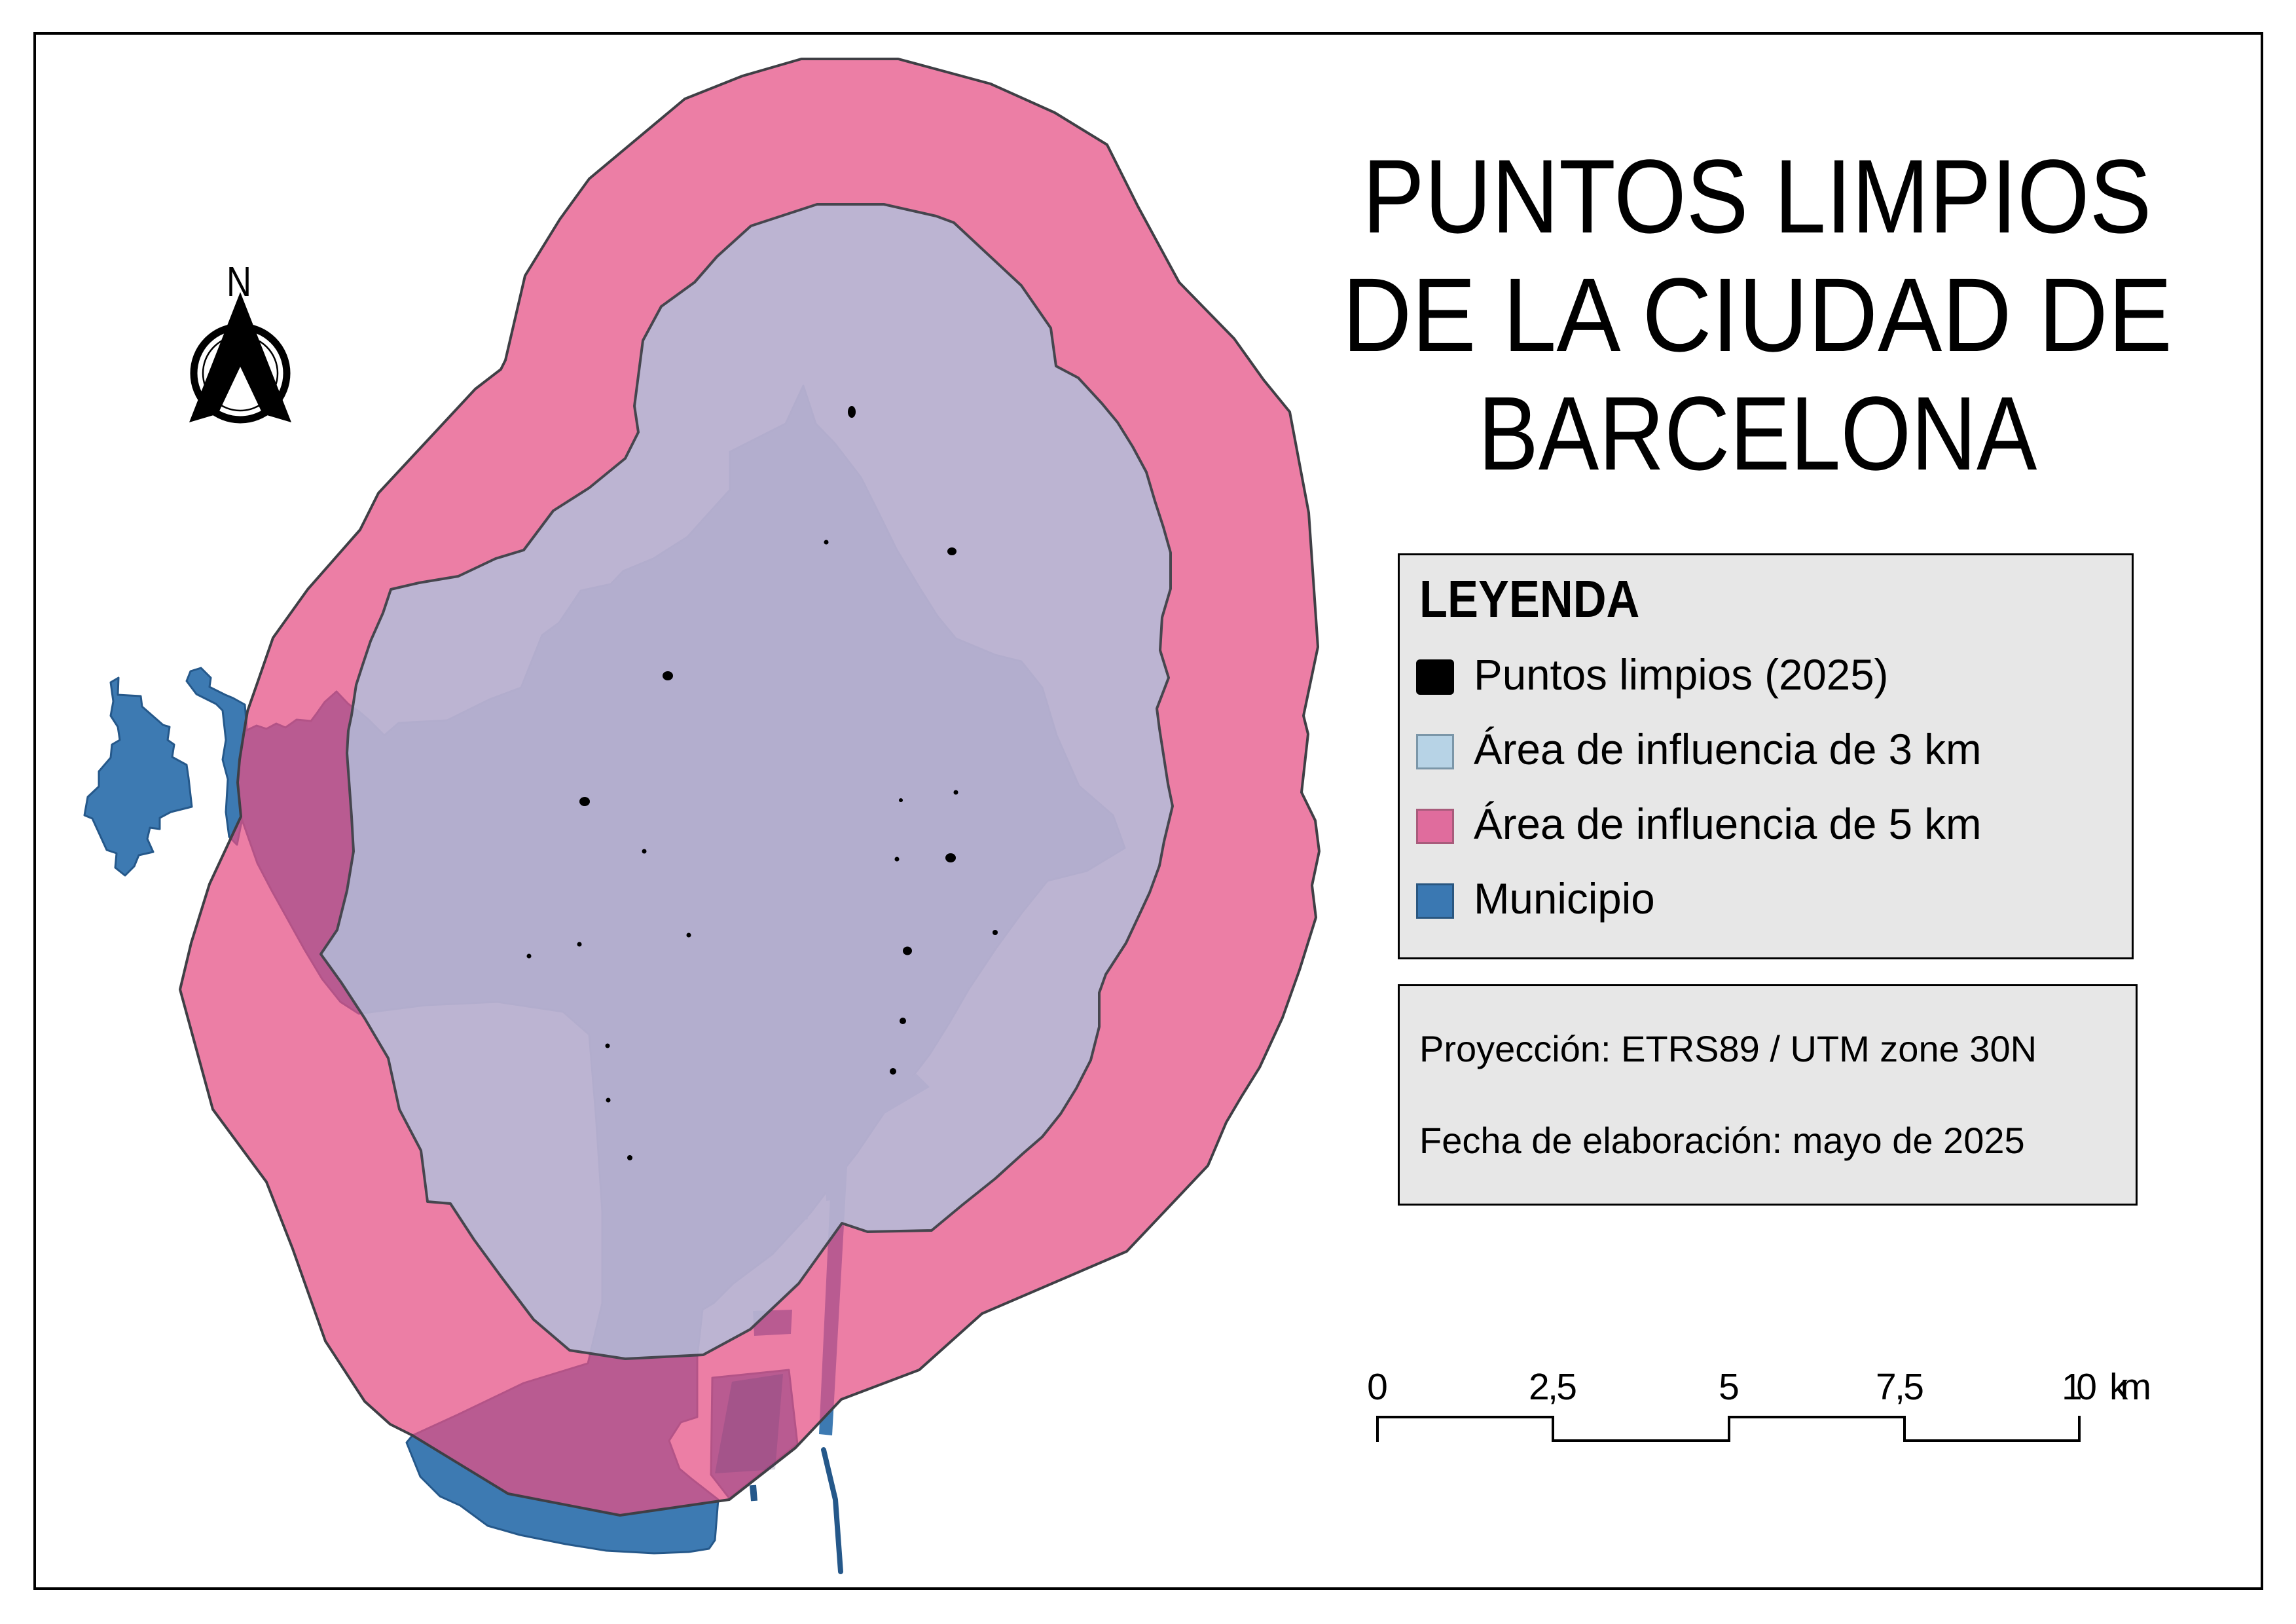 The width and height of the screenshot is (2296, 1624). Describe the element at coordinates (2079, 1387) in the screenshot. I see `svg-text: 10` at that location.